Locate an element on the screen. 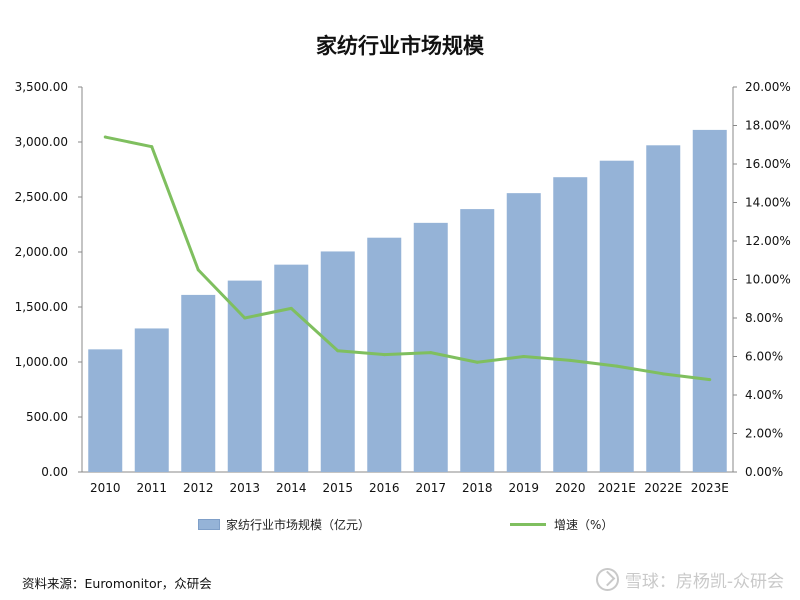 The height and width of the screenshot is (600, 800). right-tick-label: 12.00% is located at coordinates (768, 241).